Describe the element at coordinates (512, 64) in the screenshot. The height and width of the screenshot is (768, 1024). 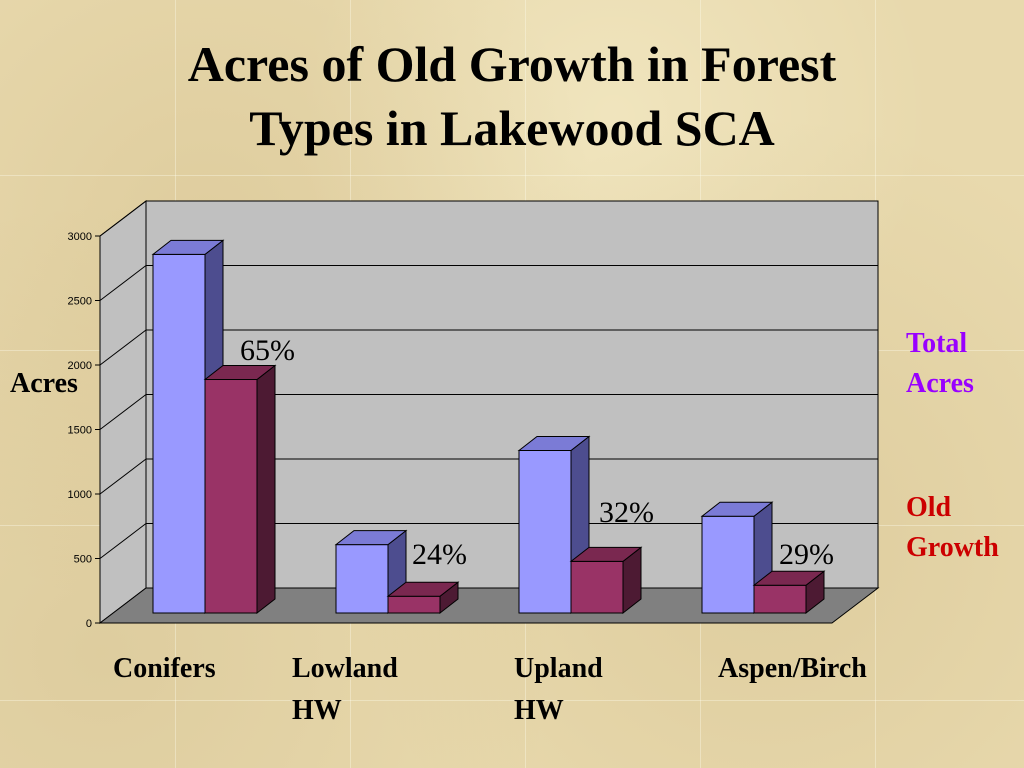
I see `chart-title-line: Acres of Old Growth in Forest` at that location.